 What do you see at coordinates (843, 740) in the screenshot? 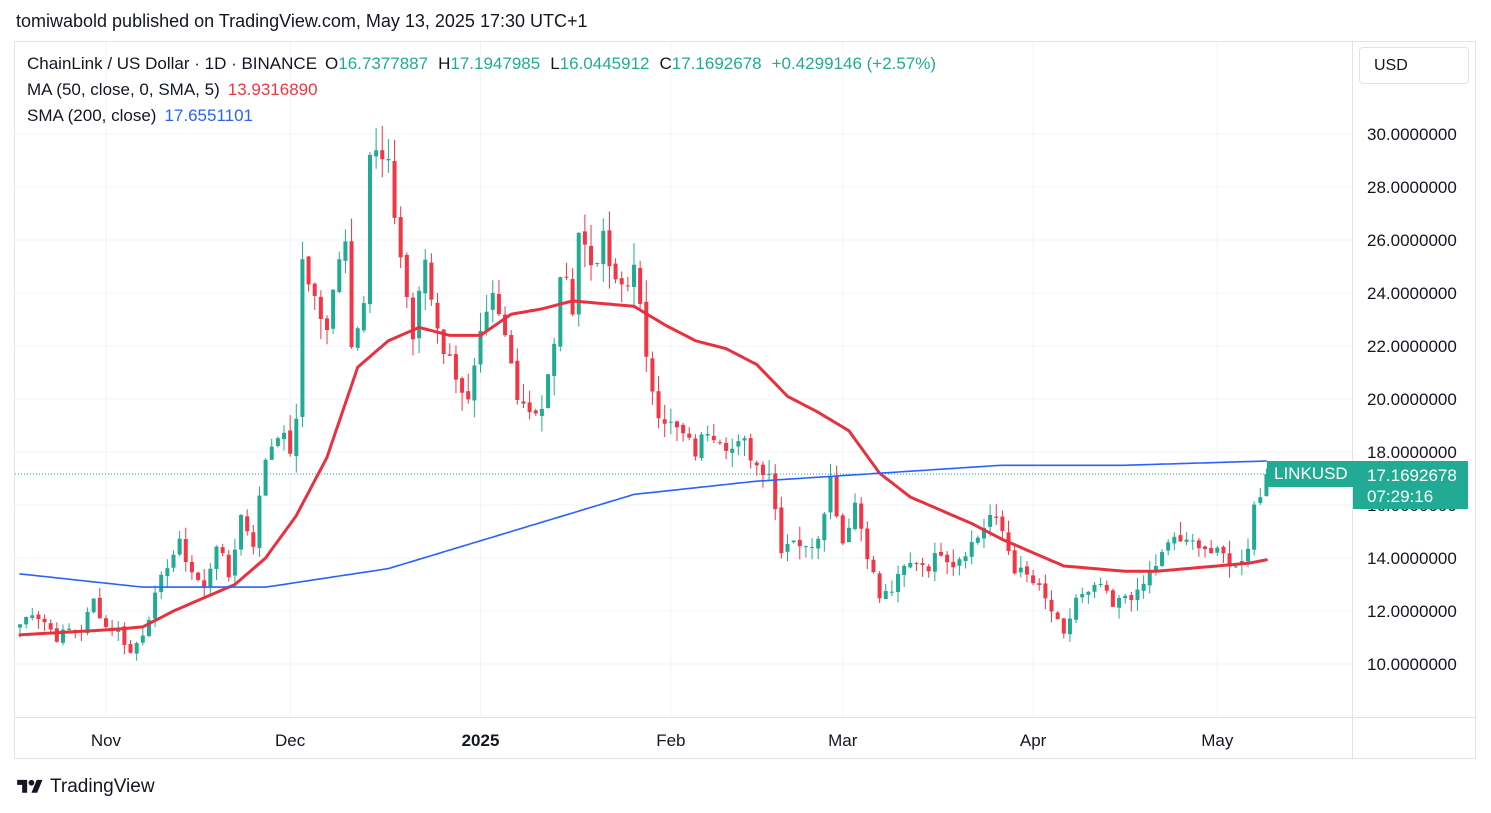
I see `x-tick-label: Mar` at bounding box center [843, 740].